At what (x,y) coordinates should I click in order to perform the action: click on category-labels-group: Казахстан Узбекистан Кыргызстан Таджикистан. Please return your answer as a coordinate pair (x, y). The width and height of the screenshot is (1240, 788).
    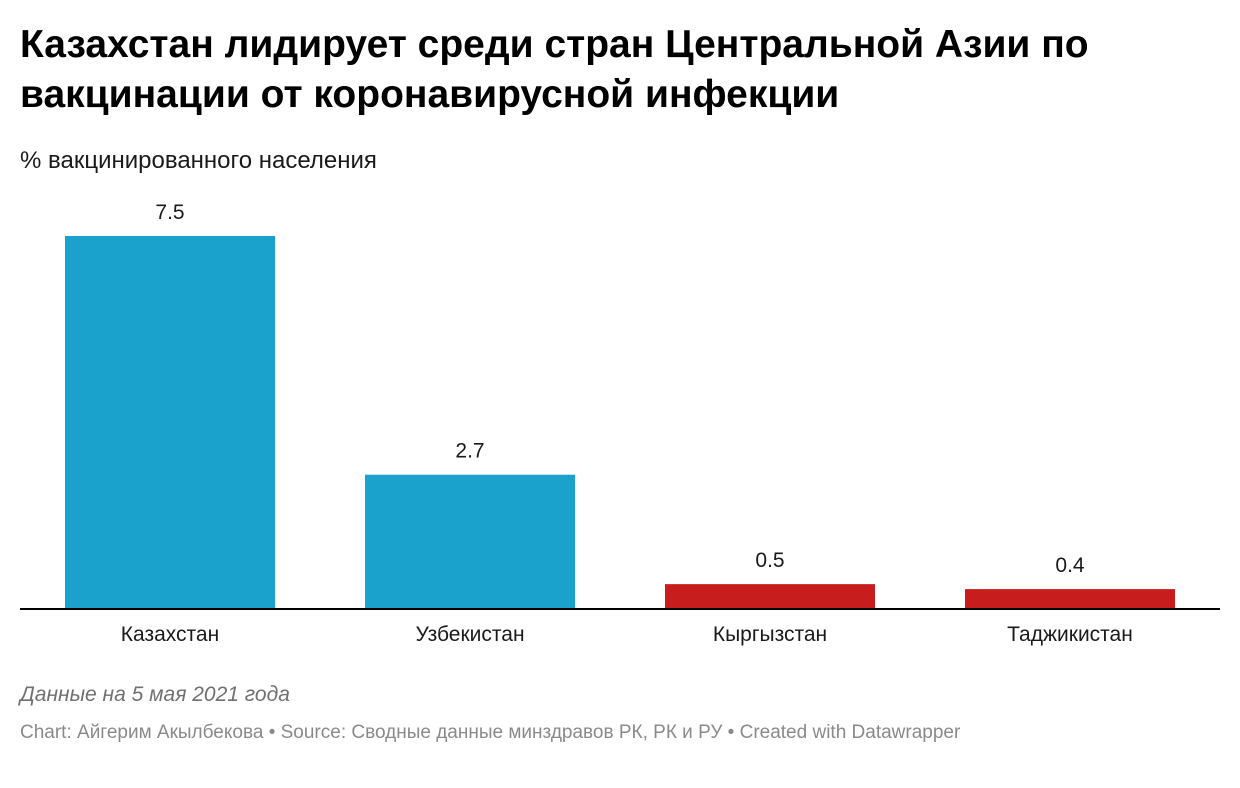
    Looking at the image, I should click on (627, 634).